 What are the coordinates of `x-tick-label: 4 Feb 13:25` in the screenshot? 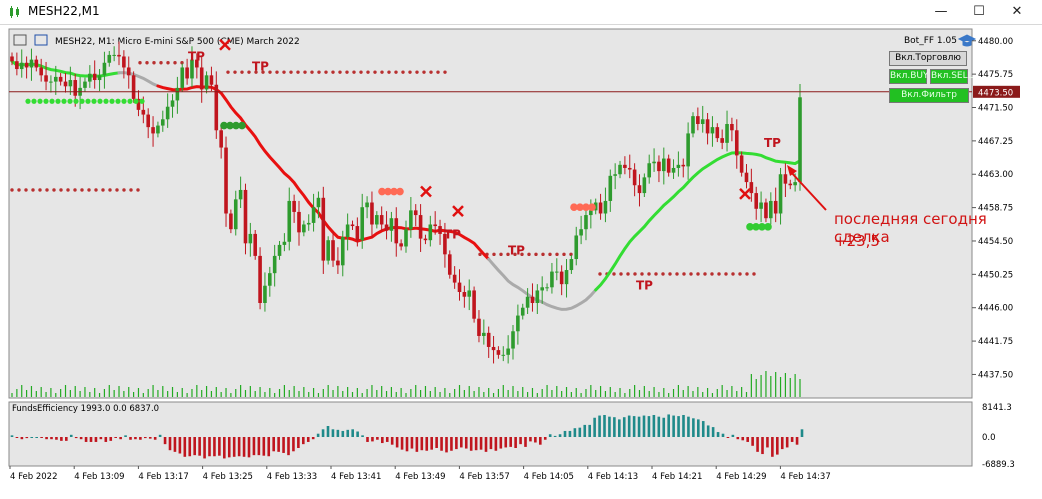 It's located at (228, 477).